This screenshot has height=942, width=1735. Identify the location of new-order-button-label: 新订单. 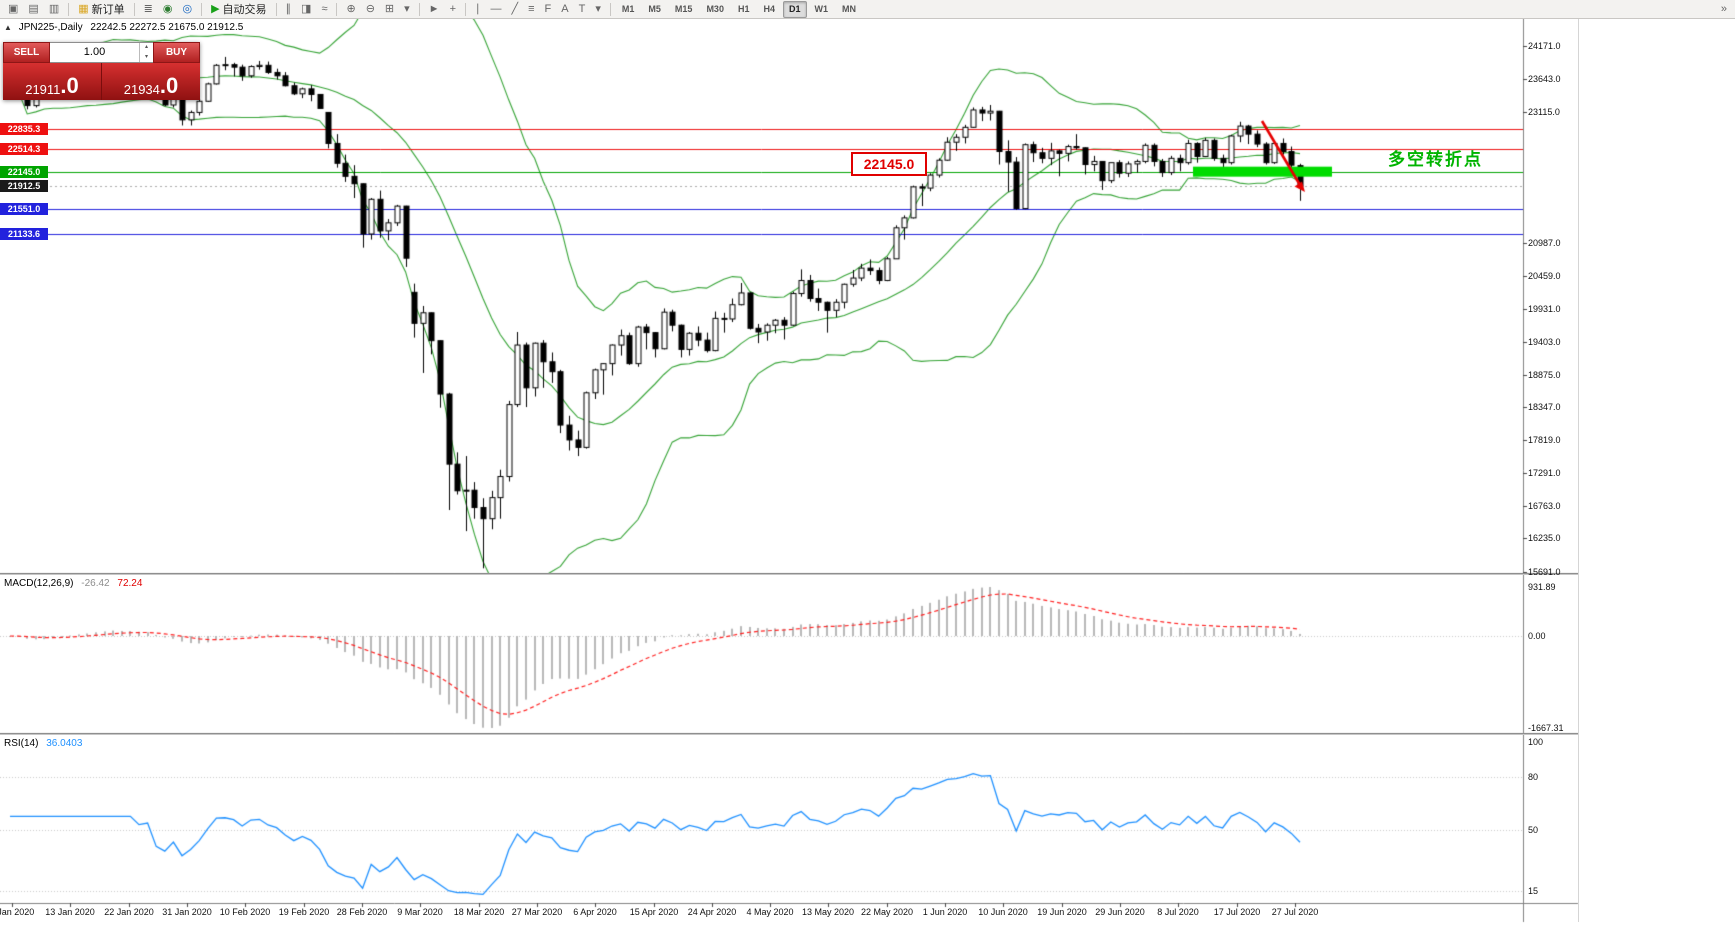
(108, 10).